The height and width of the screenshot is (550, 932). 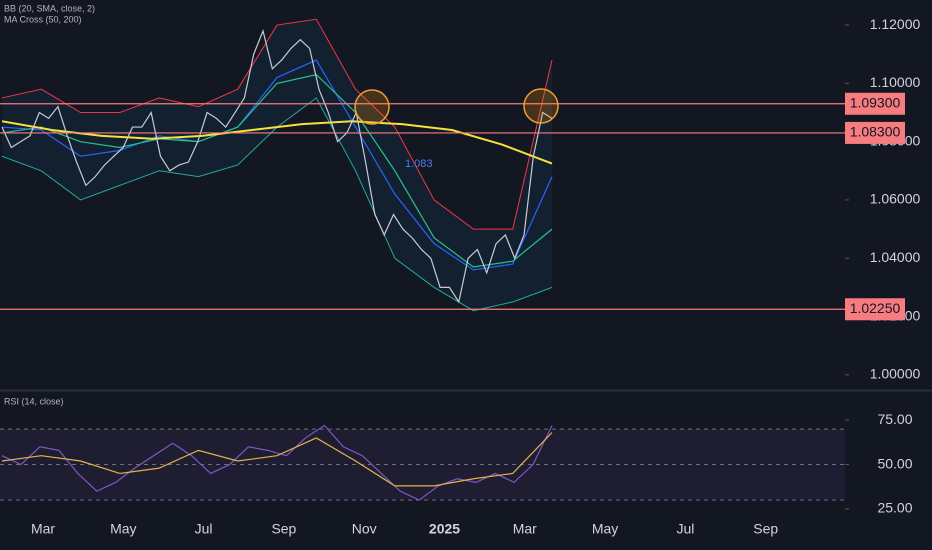 I want to click on level-label: 1.08300, so click(x=875, y=132).